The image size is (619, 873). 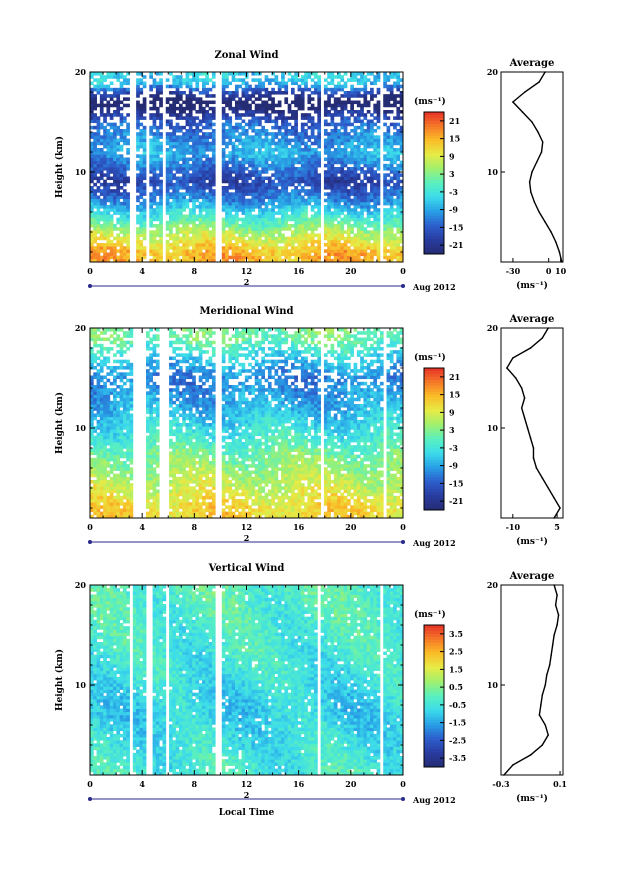 I want to click on heatmap-field, so click(x=247, y=167).